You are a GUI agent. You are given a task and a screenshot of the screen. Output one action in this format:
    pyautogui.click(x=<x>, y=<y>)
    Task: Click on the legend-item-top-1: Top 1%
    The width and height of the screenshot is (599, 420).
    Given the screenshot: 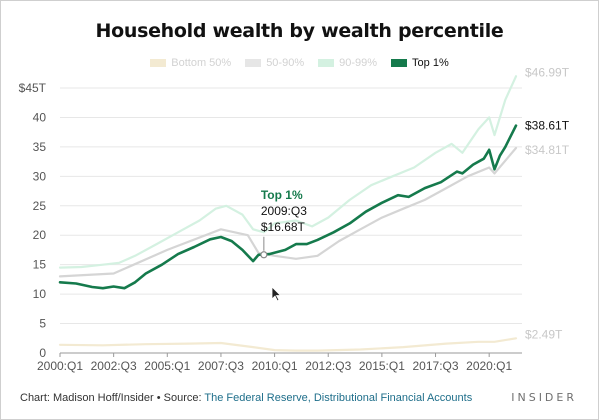 What is the action you would take?
    pyautogui.click(x=420, y=63)
    